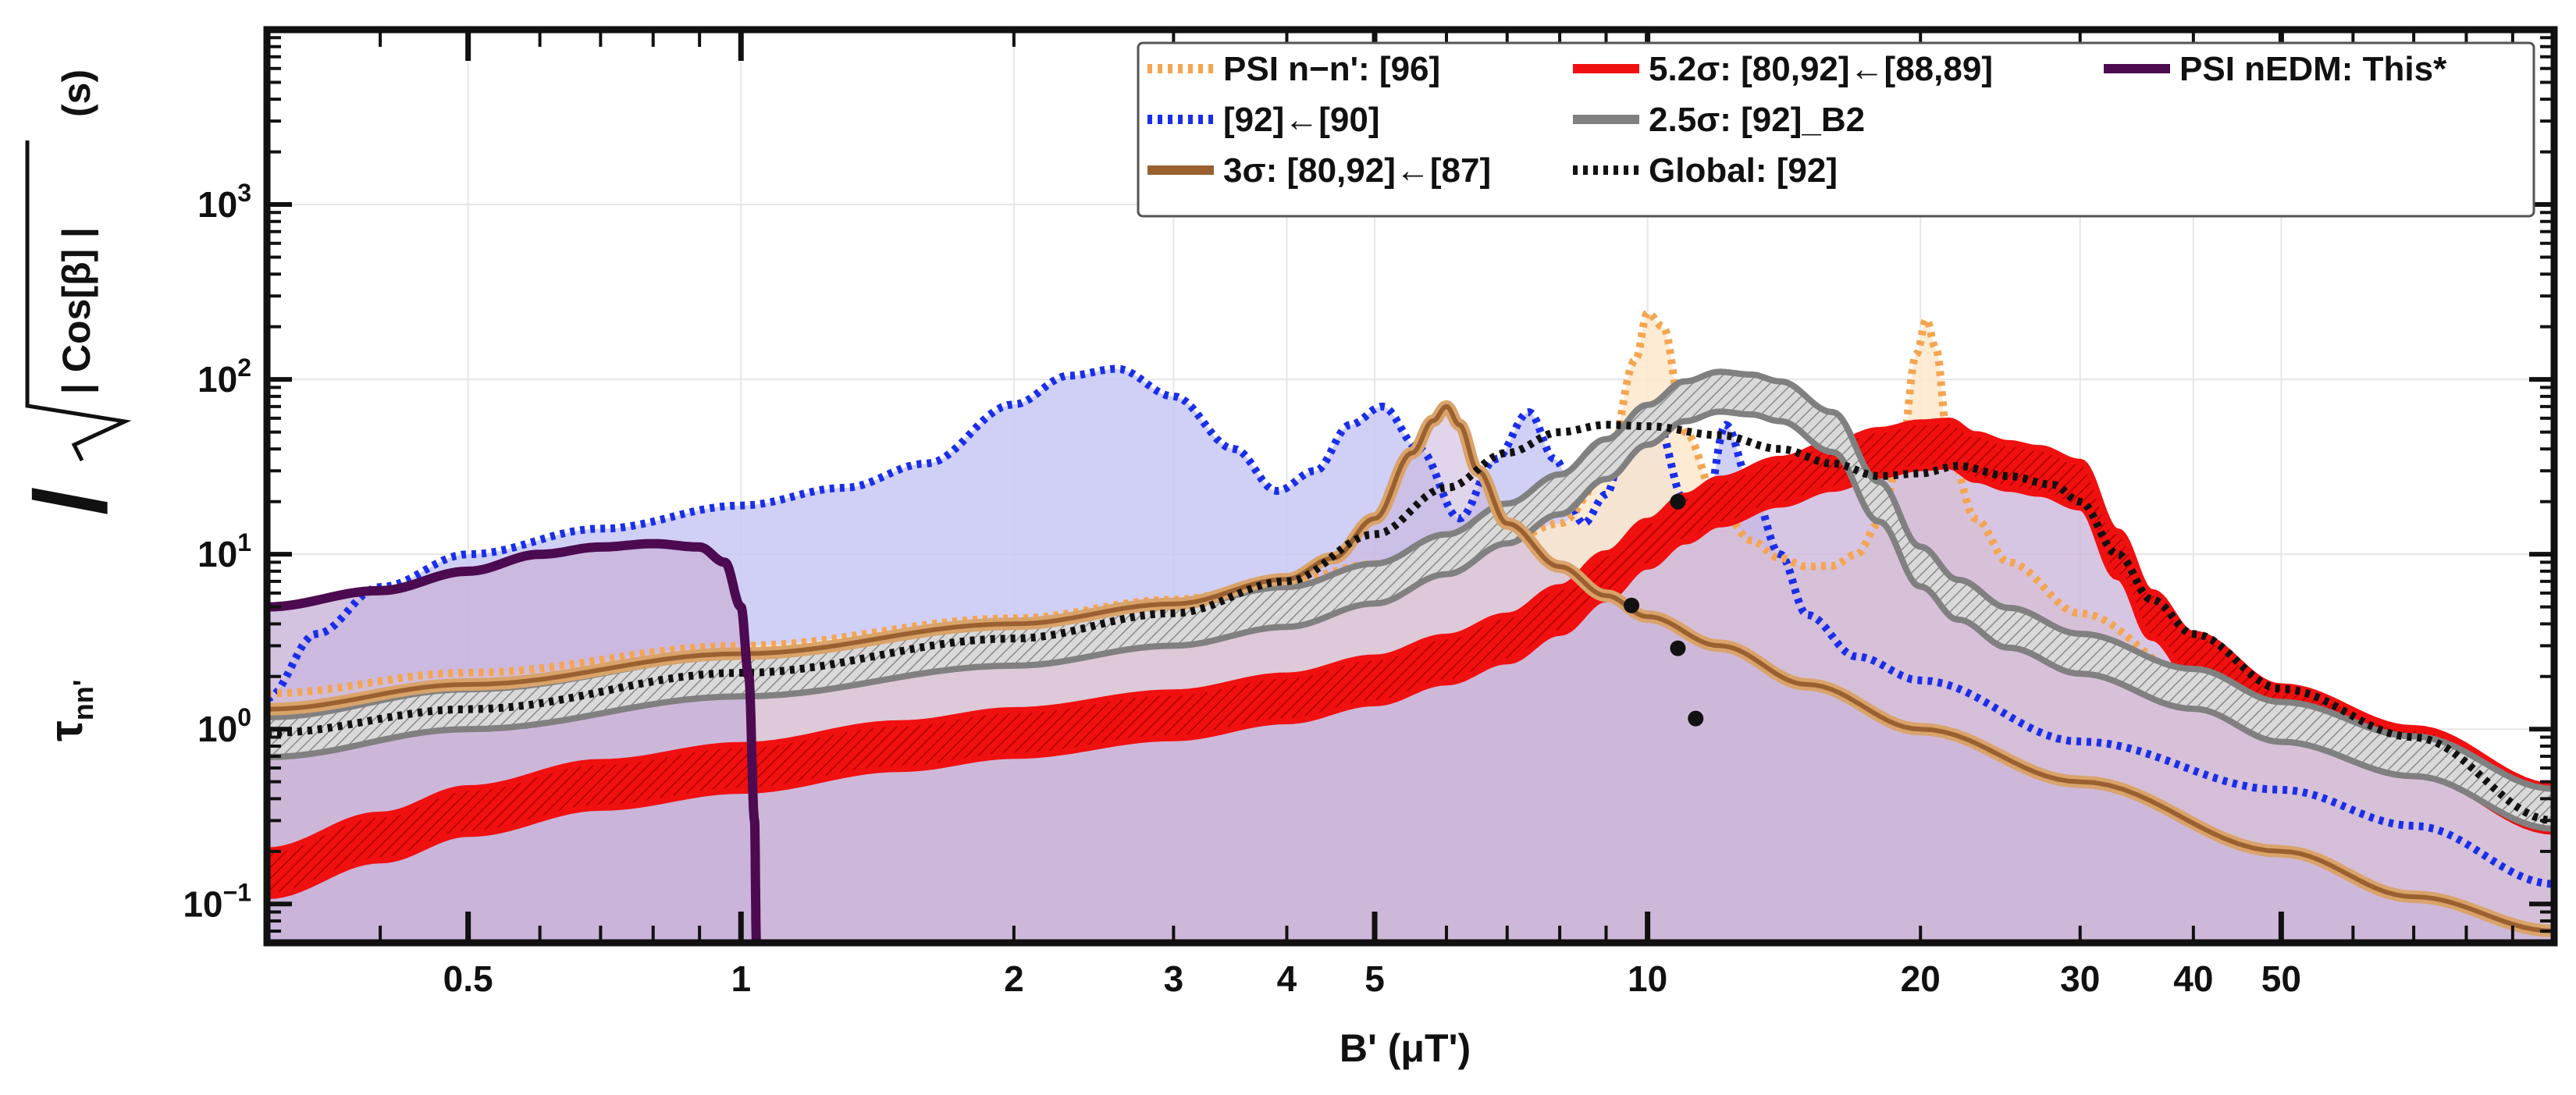 The image size is (2576, 1095). What do you see at coordinates (2080, 978) in the screenshot?
I see `x-tick-label: 30` at bounding box center [2080, 978].